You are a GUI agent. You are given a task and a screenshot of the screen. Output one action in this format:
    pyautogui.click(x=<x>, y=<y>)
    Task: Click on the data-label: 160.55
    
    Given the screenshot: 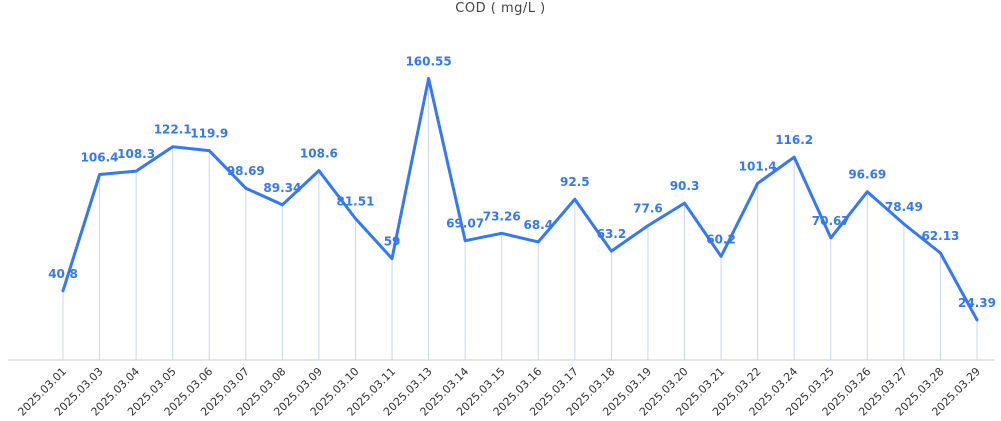 What is the action you would take?
    pyautogui.click(x=428, y=61)
    